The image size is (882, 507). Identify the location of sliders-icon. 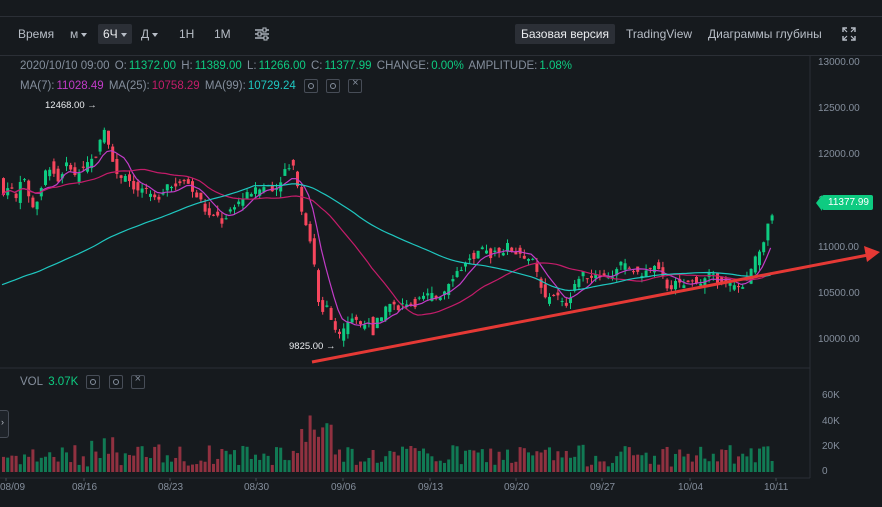
(262, 34).